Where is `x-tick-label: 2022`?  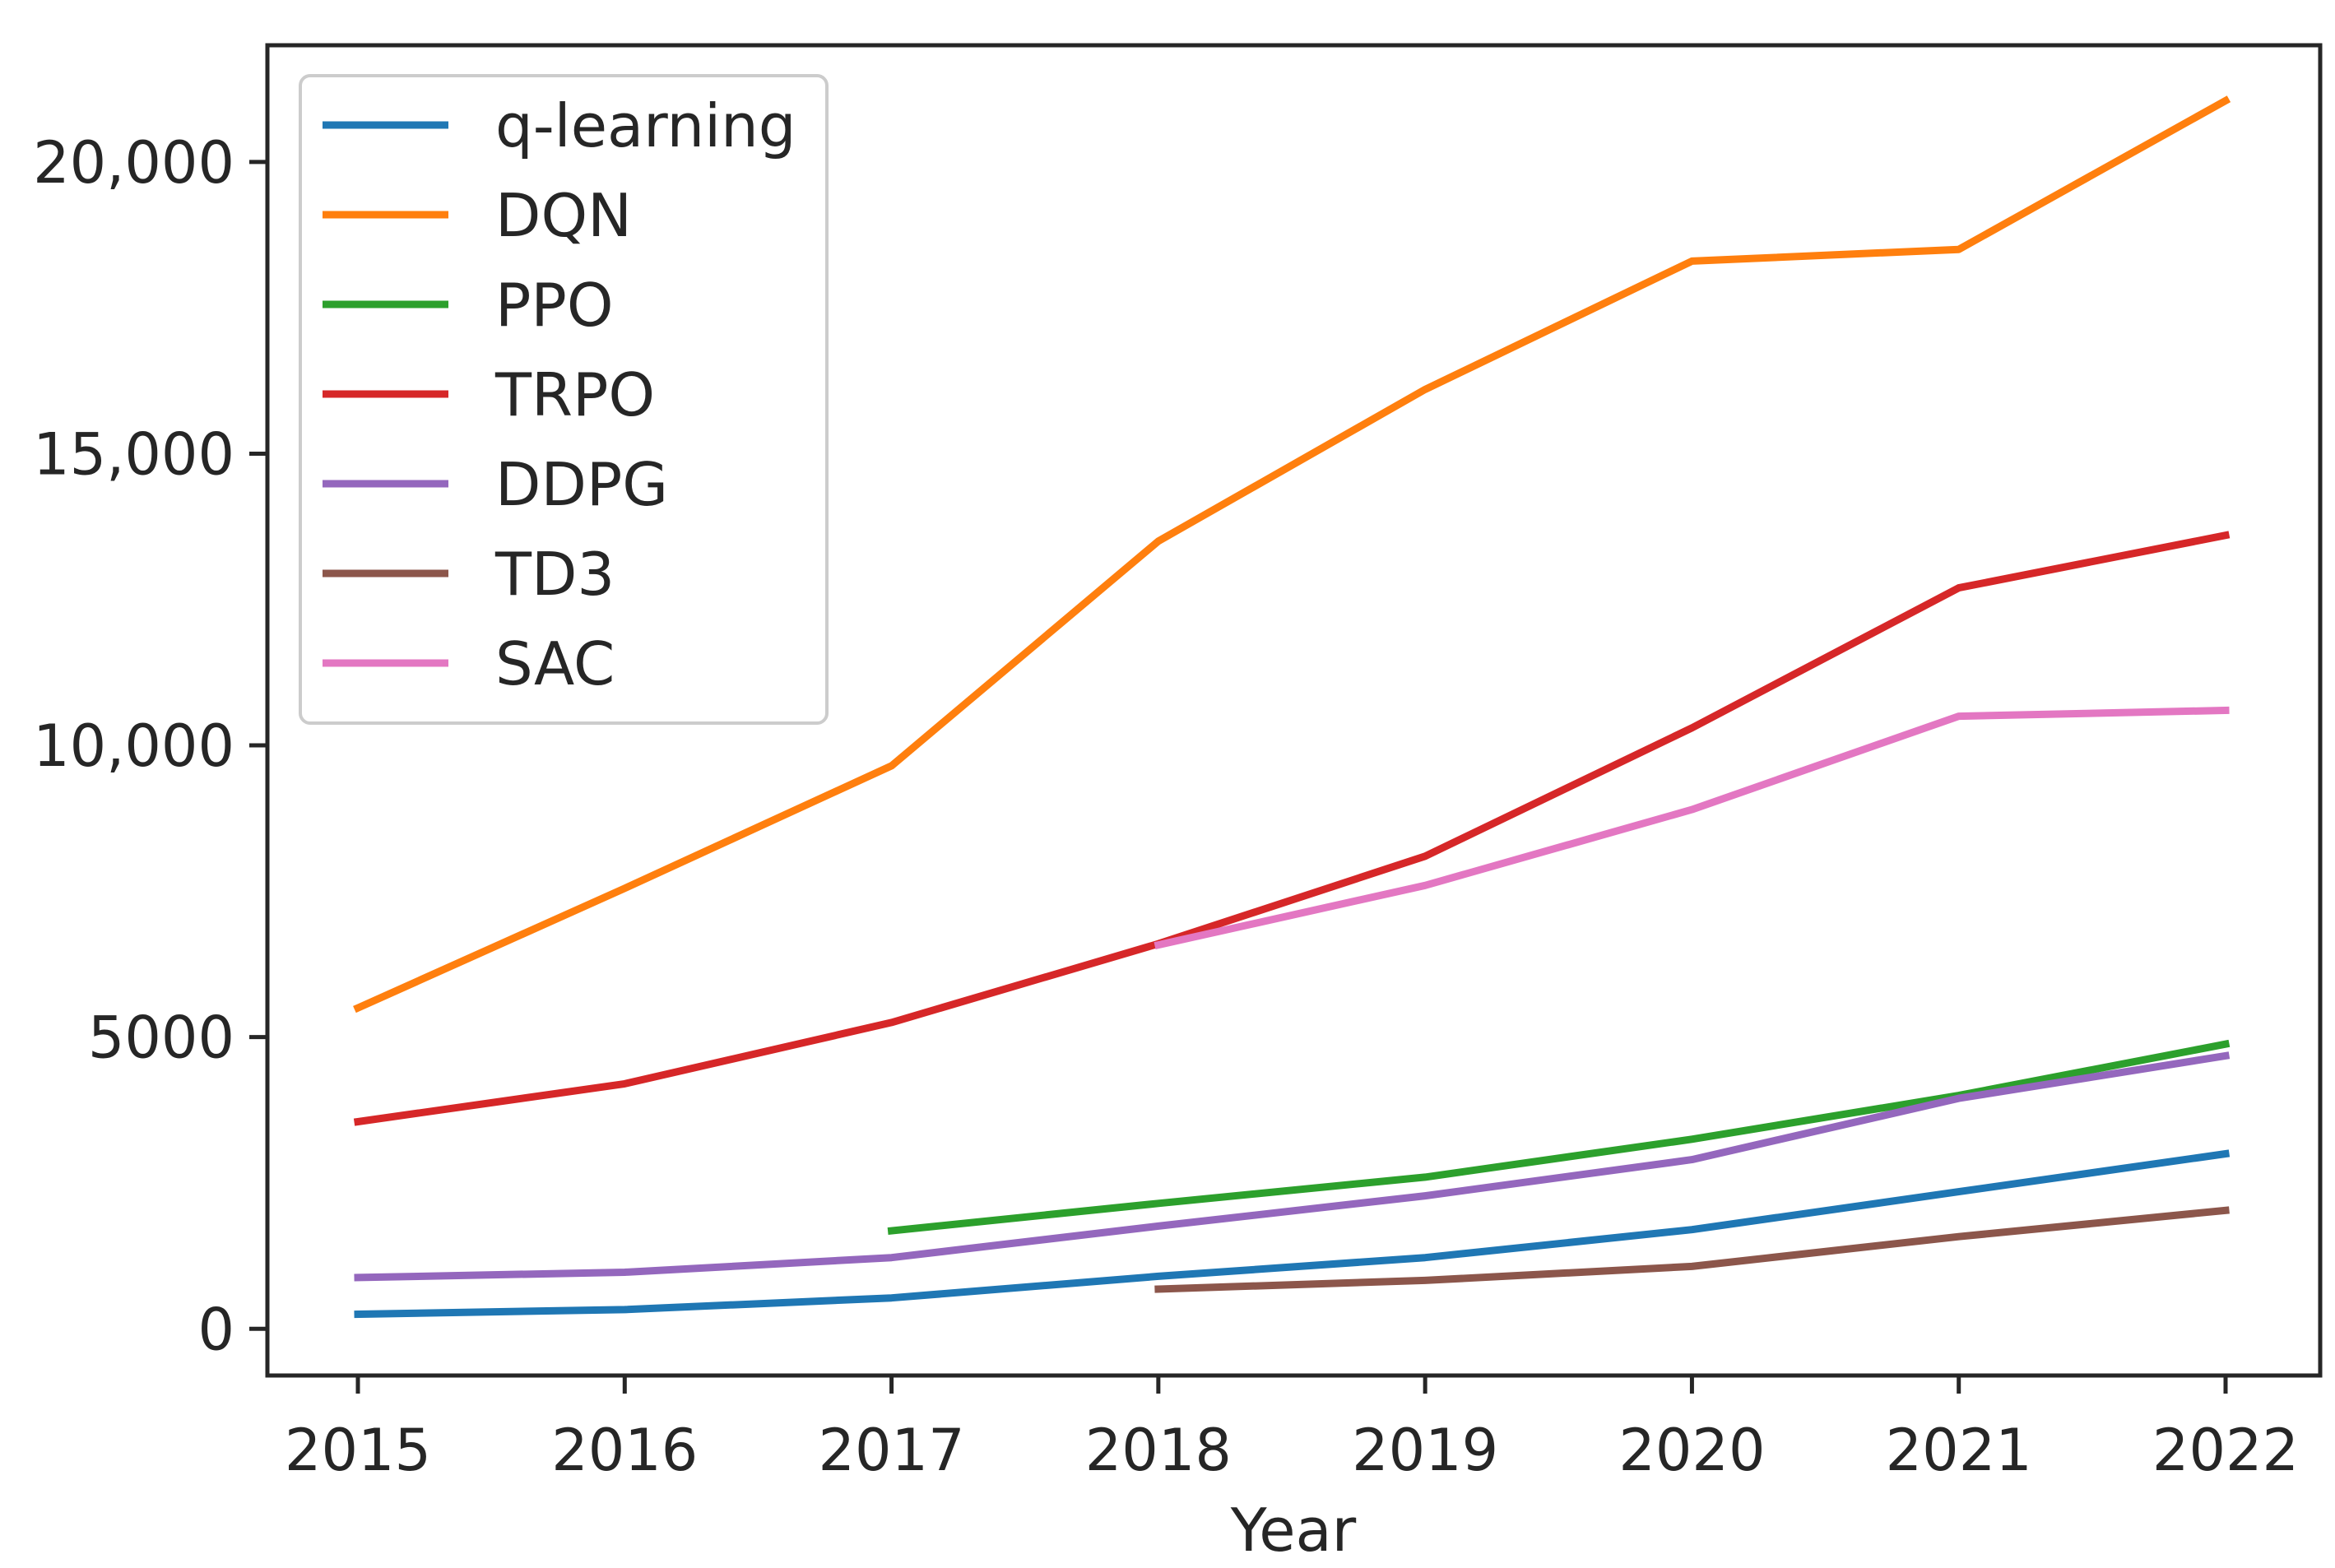
x-tick-label: 2022 is located at coordinates (2226, 1450).